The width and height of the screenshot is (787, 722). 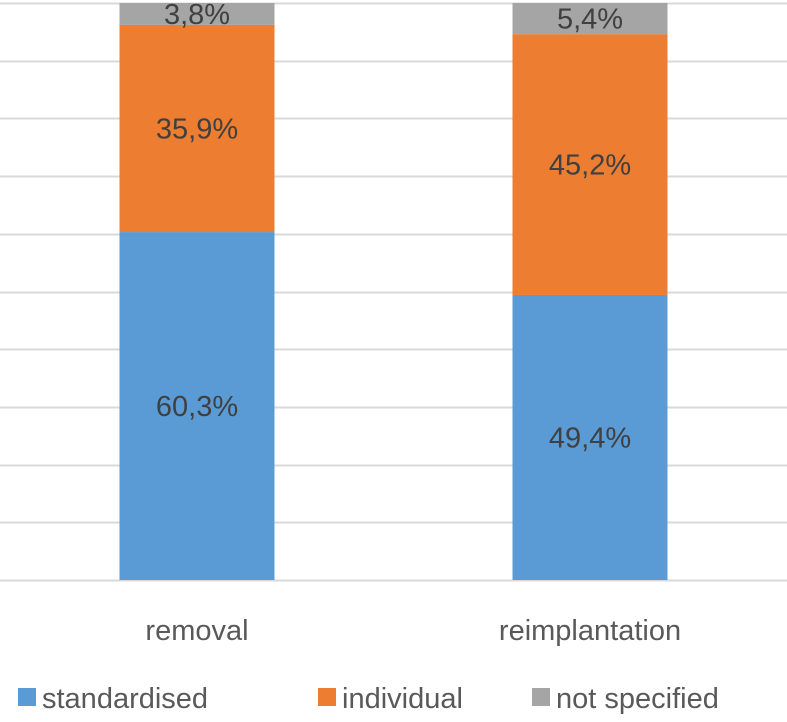 What do you see at coordinates (402, 699) in the screenshot?
I see `legend-label: individual` at bounding box center [402, 699].